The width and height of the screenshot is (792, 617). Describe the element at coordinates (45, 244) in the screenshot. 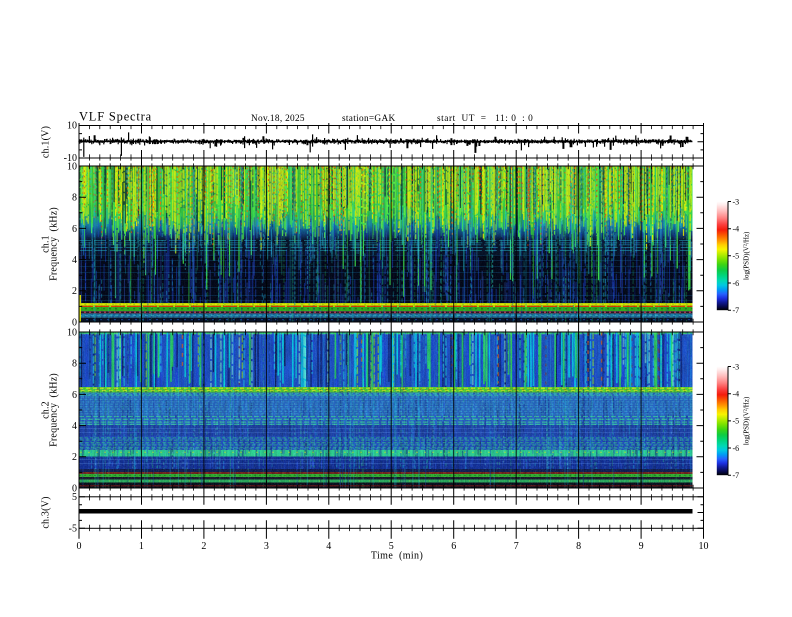

I see `svg-text: ch.1` at that location.